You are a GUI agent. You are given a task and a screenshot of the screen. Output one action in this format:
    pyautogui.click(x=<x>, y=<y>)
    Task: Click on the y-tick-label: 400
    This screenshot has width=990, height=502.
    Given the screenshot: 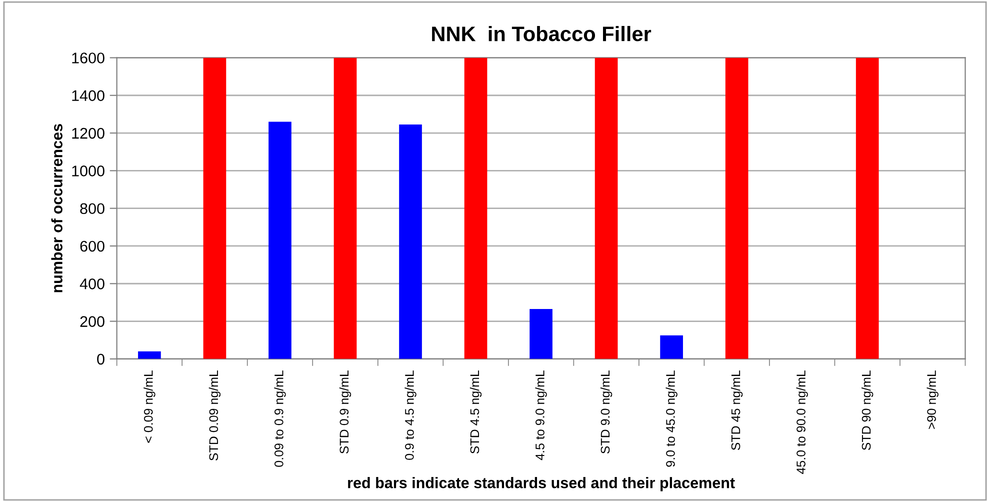 What is the action you would take?
    pyautogui.click(x=92, y=284)
    